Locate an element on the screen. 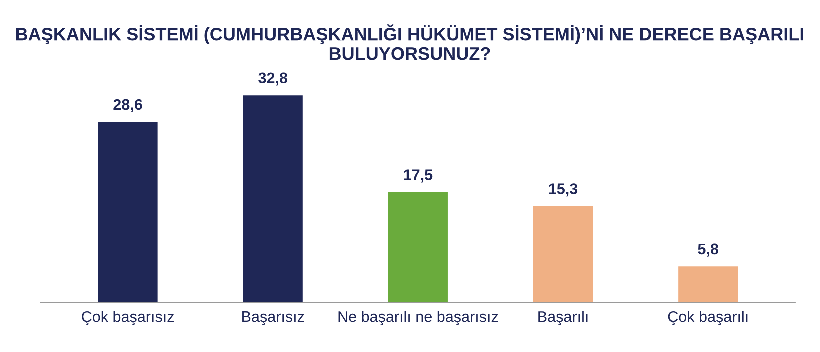  data-label: 15,3 is located at coordinates (563, 190).